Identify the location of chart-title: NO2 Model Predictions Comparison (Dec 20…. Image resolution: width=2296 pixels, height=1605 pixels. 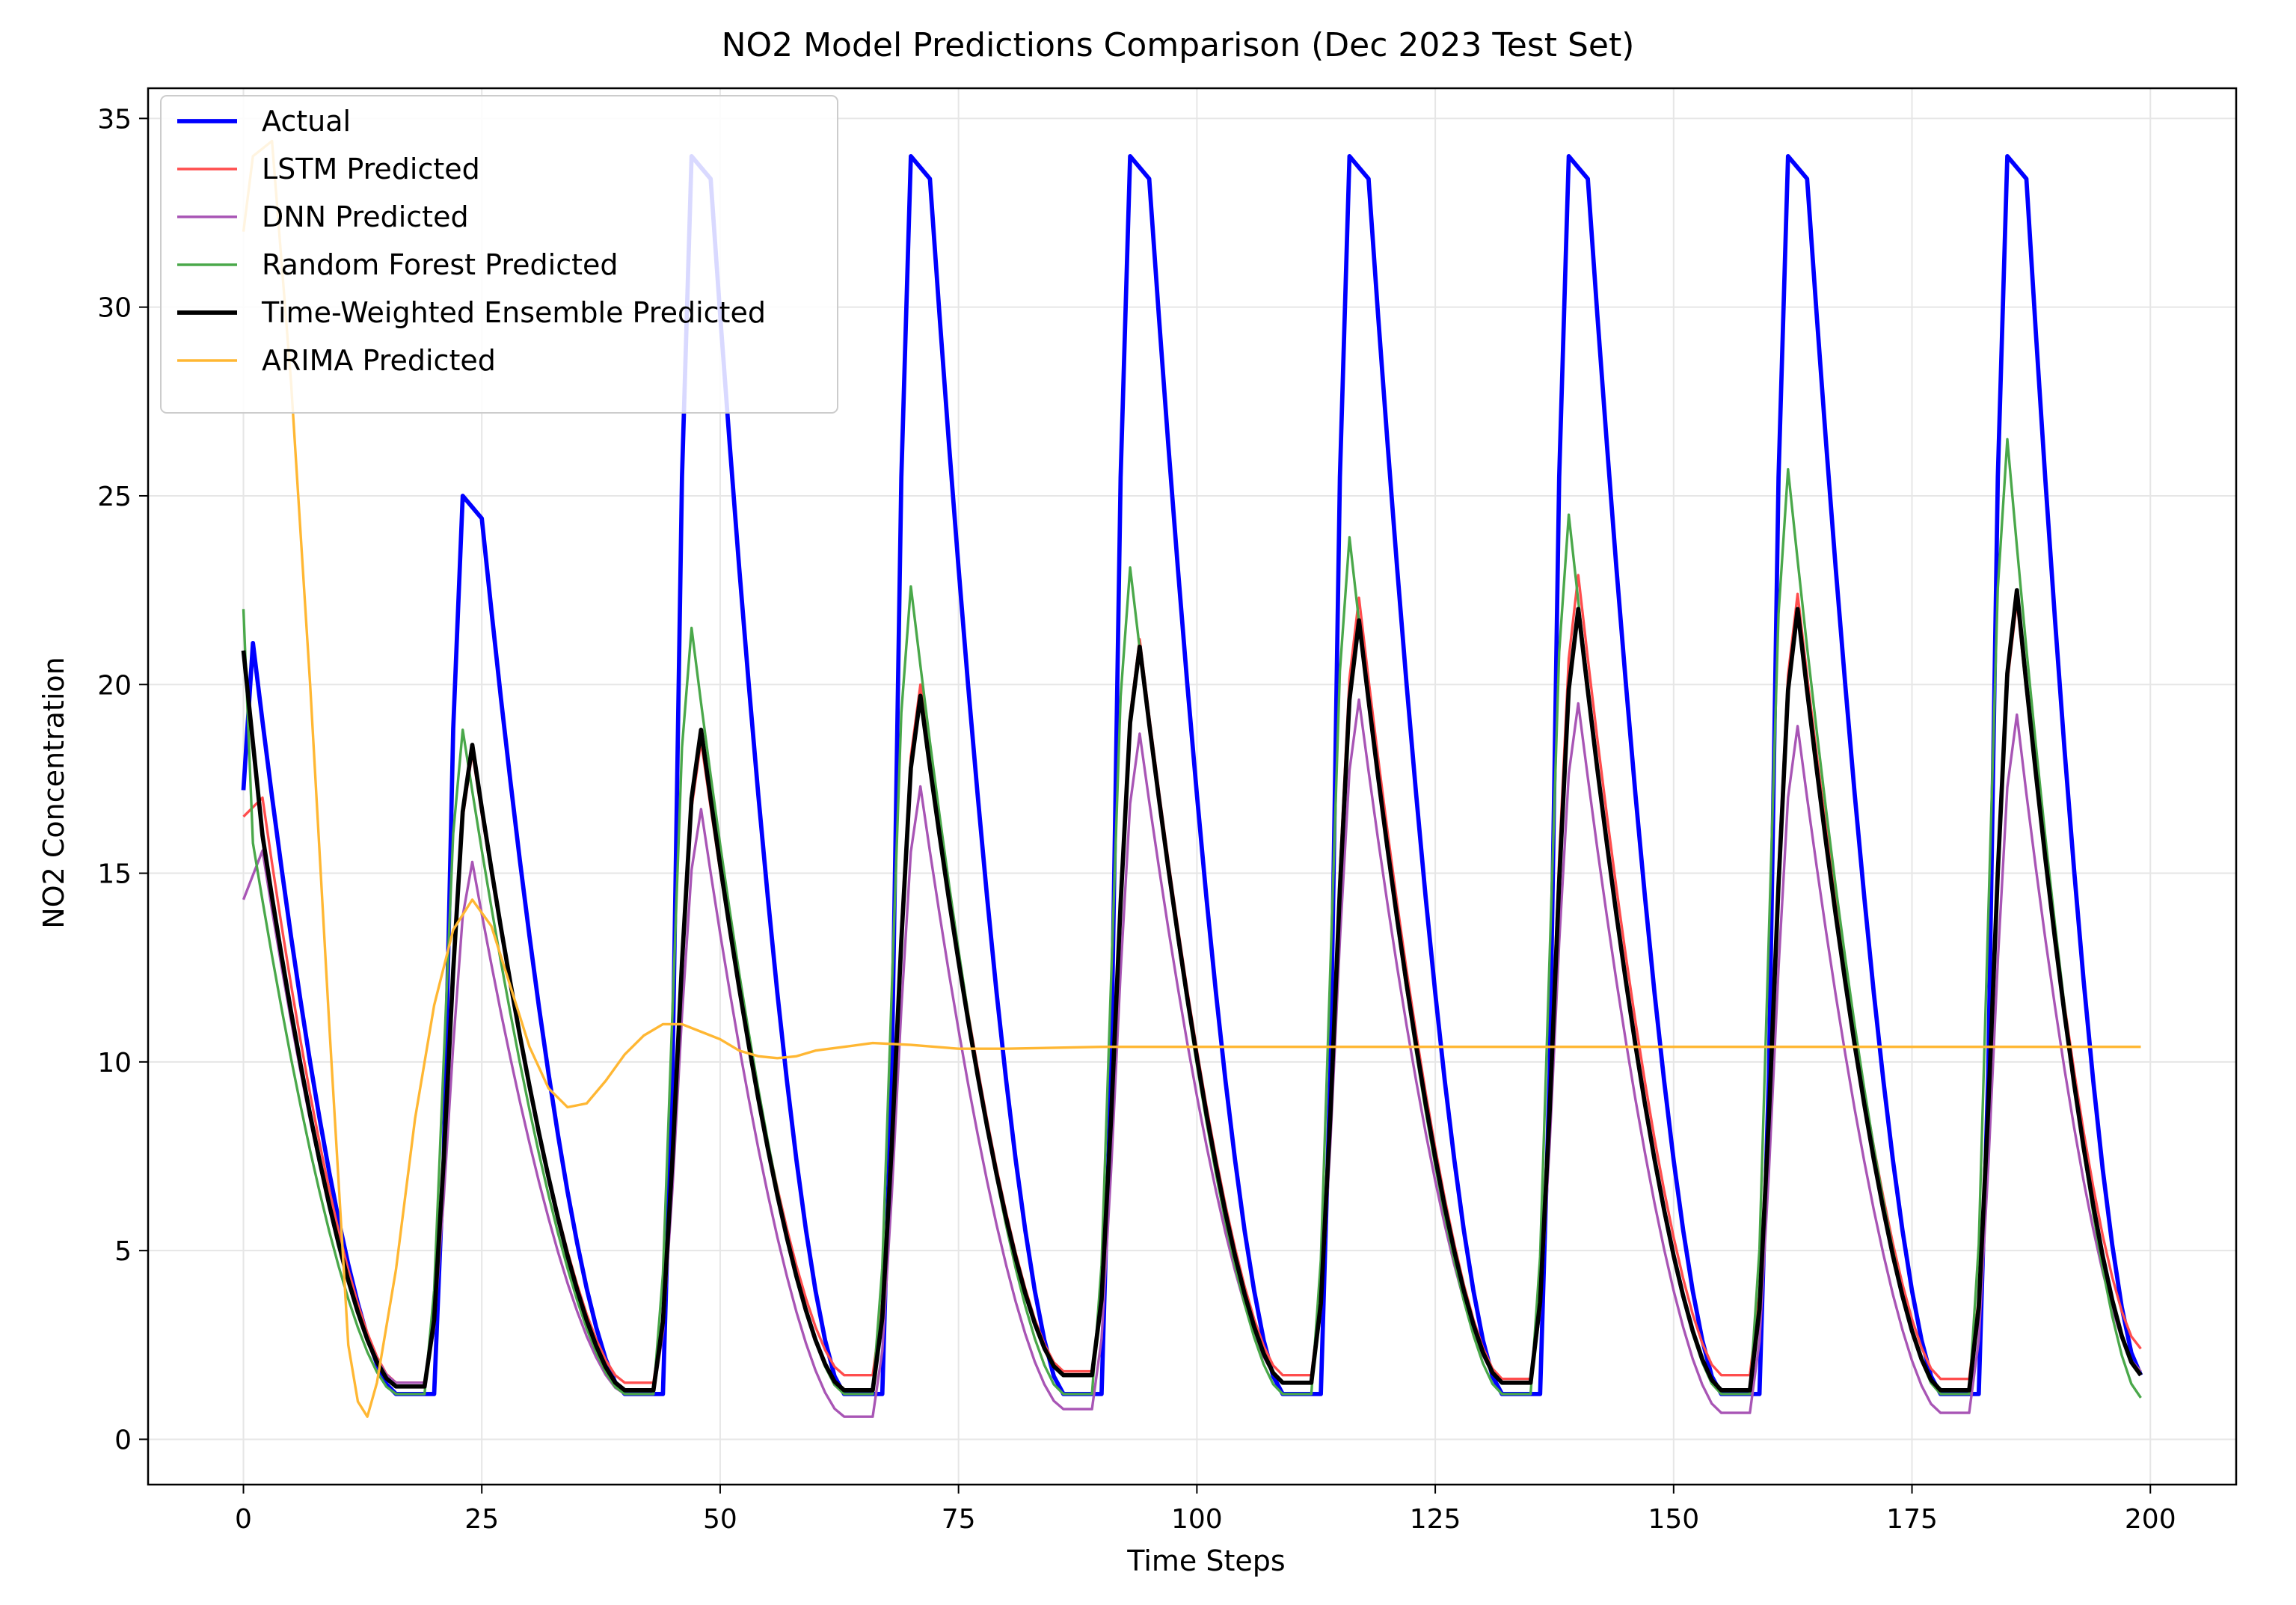
(1178, 45).